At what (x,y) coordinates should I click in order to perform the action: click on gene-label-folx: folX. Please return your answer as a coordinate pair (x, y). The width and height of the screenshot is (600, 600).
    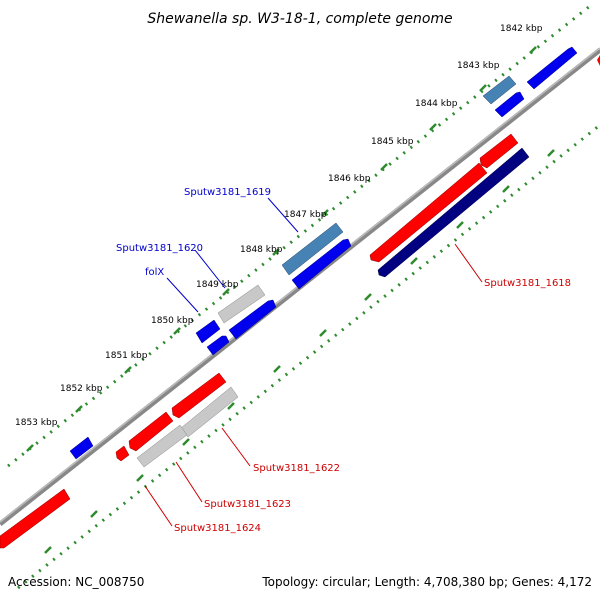
    Looking at the image, I should click on (154, 272).